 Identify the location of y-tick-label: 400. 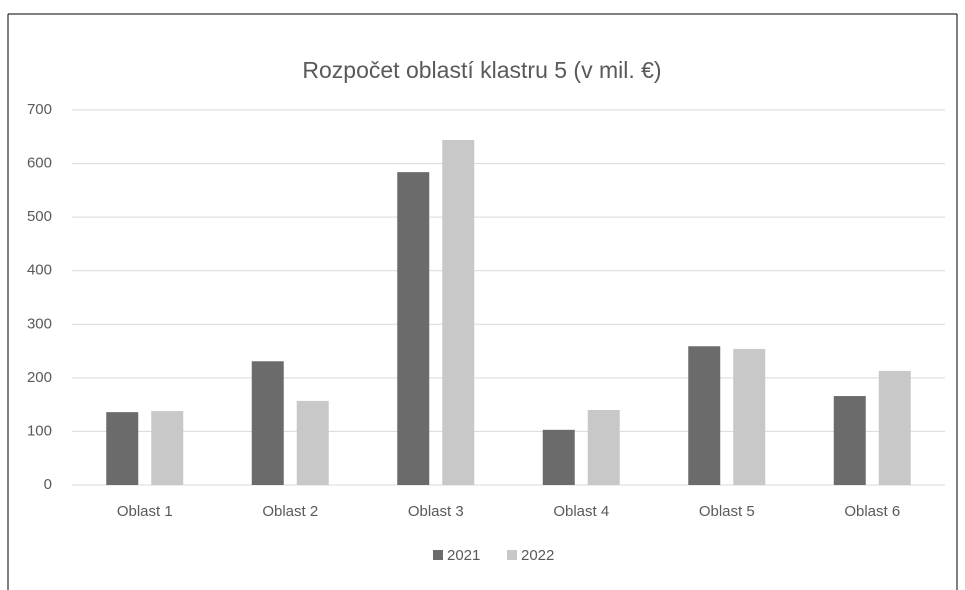
(39, 270).